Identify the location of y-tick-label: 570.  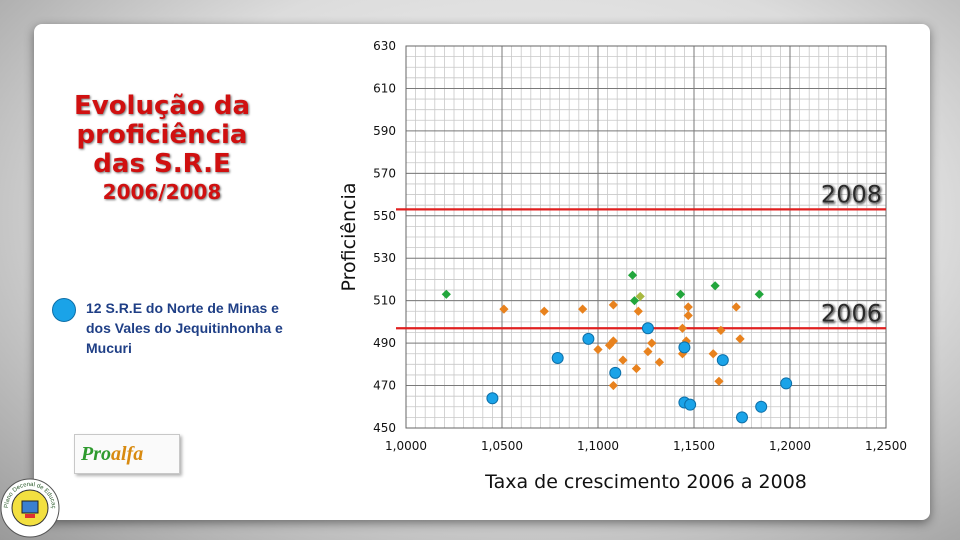
(384, 173).